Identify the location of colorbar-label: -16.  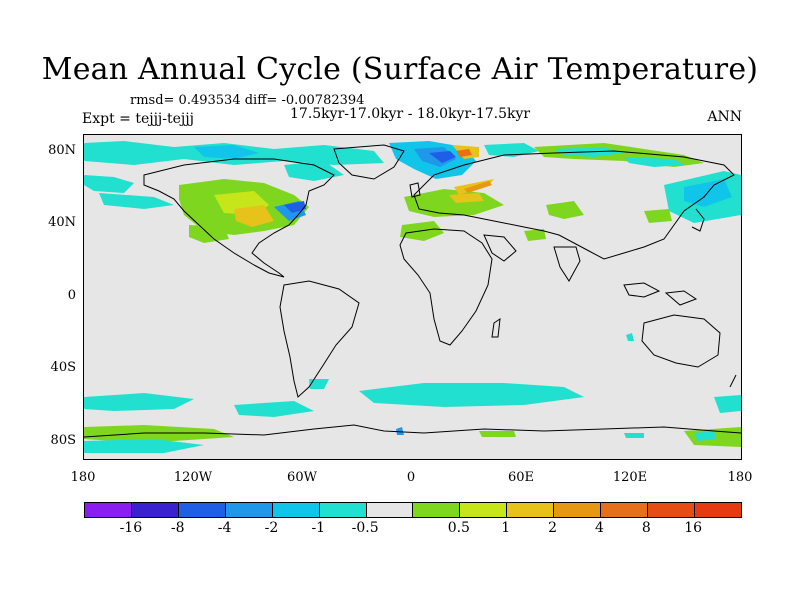
(131, 528).